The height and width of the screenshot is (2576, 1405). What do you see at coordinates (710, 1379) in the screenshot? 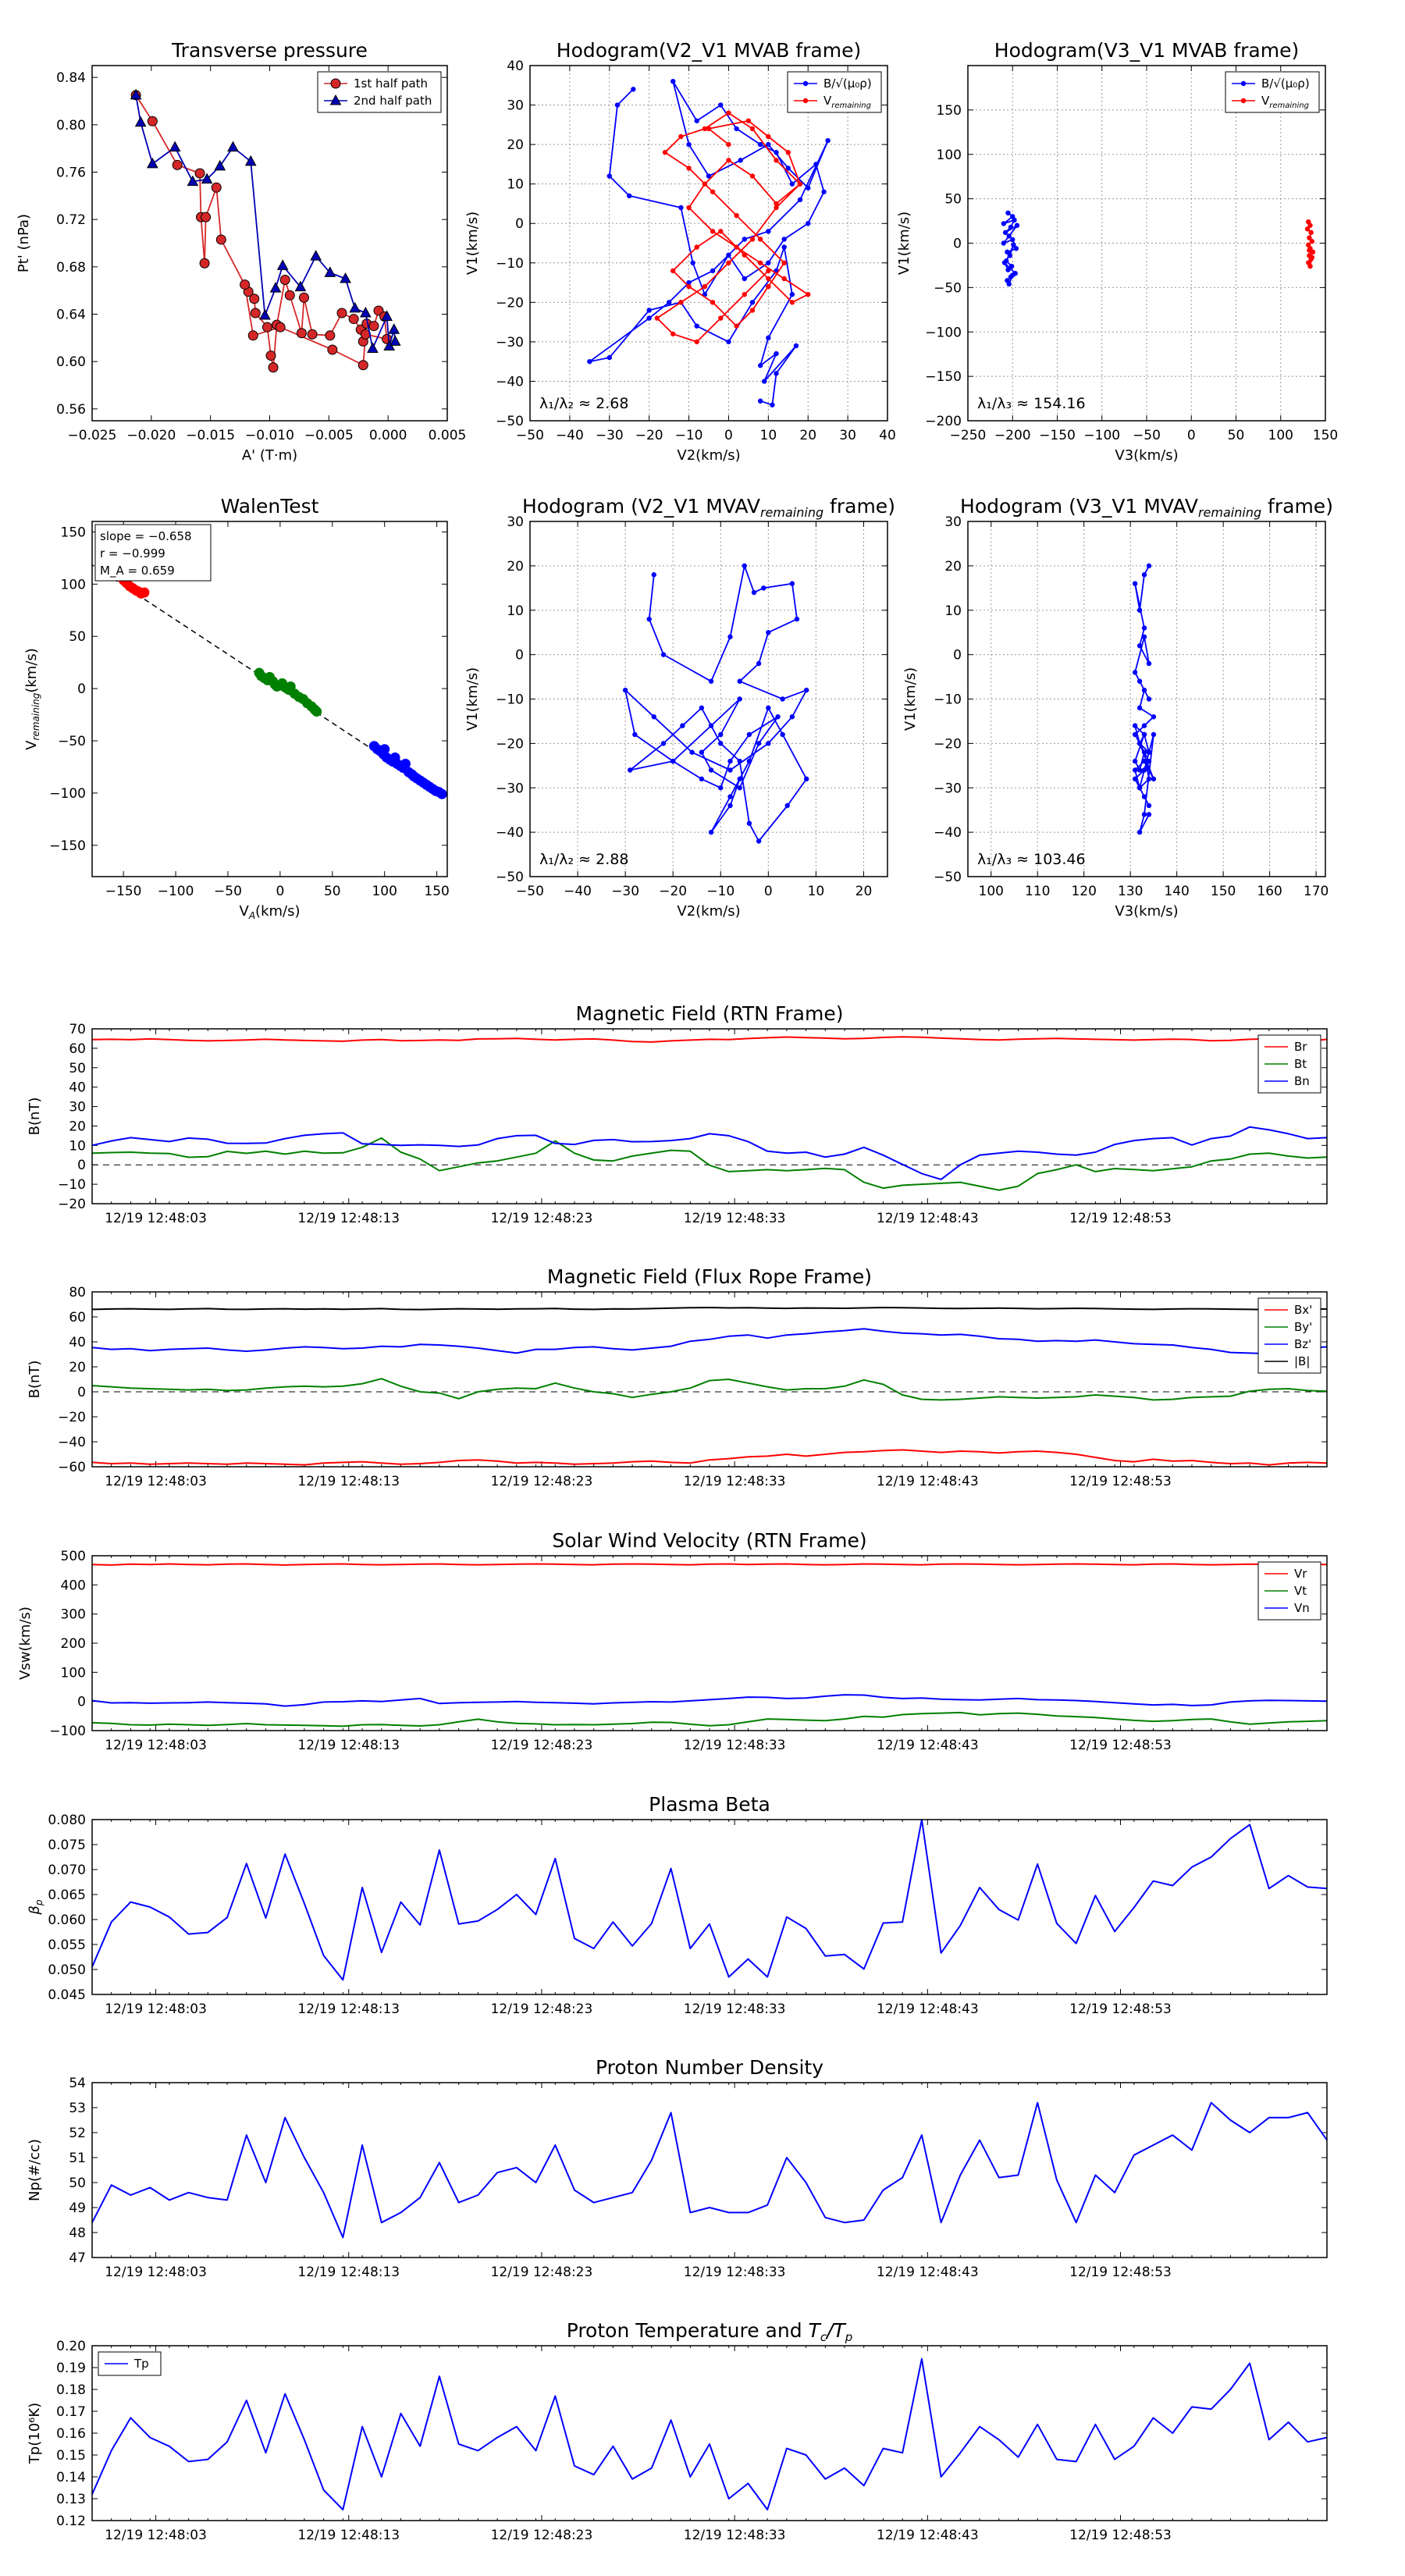
I see `axes-frame` at bounding box center [710, 1379].